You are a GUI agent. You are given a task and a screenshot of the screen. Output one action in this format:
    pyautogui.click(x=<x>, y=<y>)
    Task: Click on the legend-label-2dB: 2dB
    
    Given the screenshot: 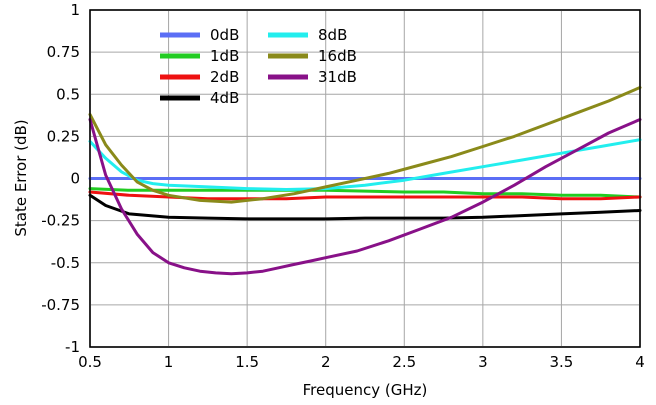 What is the action you would take?
    pyautogui.click(x=224, y=77)
    